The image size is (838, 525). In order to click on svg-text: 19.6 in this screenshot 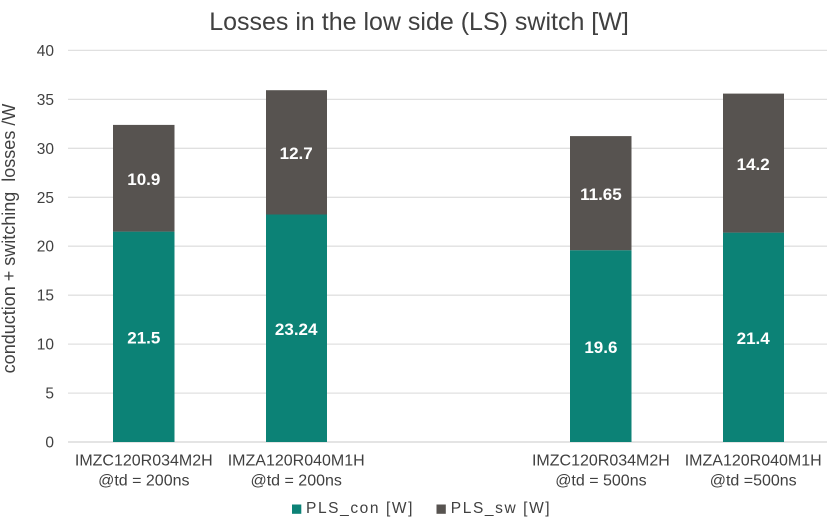, I will do `click(600, 347)`.